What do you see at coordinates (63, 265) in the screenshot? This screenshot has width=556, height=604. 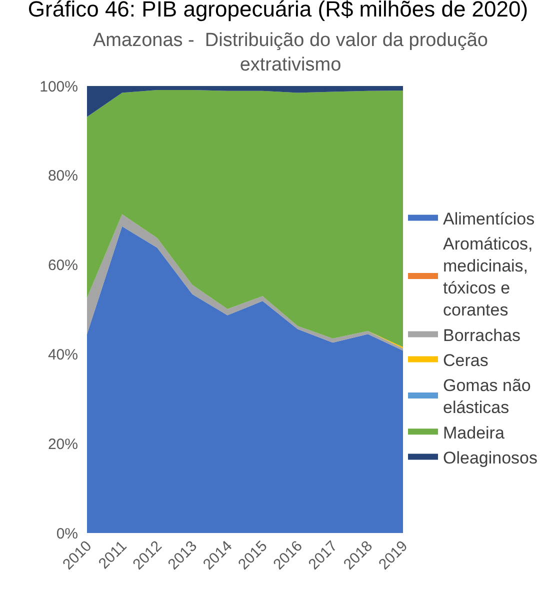 I see `y-tick-label: 60%` at bounding box center [63, 265].